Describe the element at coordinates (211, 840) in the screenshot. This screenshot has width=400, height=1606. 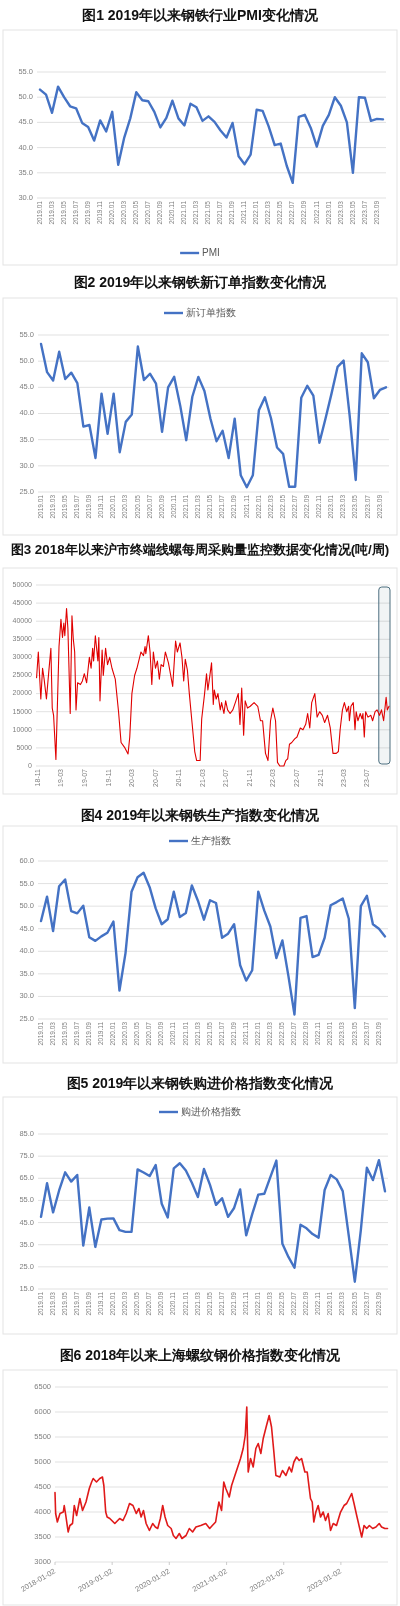
I see `legend-label: 生产指数` at that location.